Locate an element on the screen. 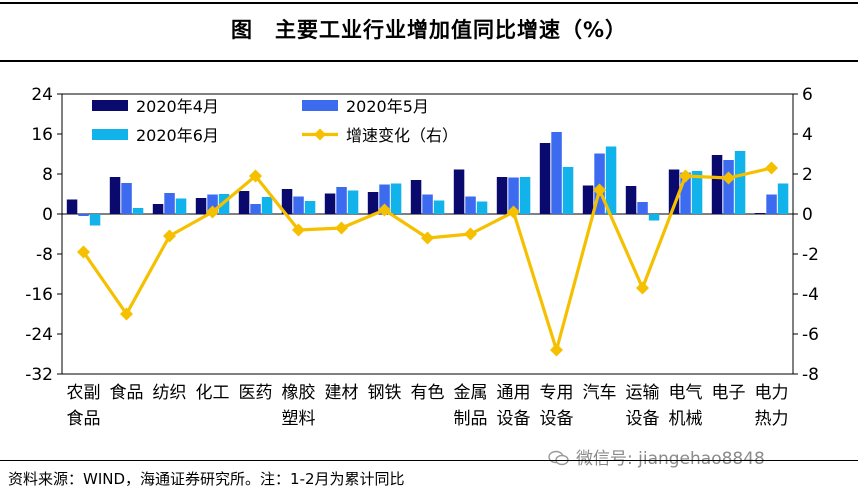 The height and width of the screenshot is (495, 858). right-axis-tick-label: -8 is located at coordinates (810, 375).